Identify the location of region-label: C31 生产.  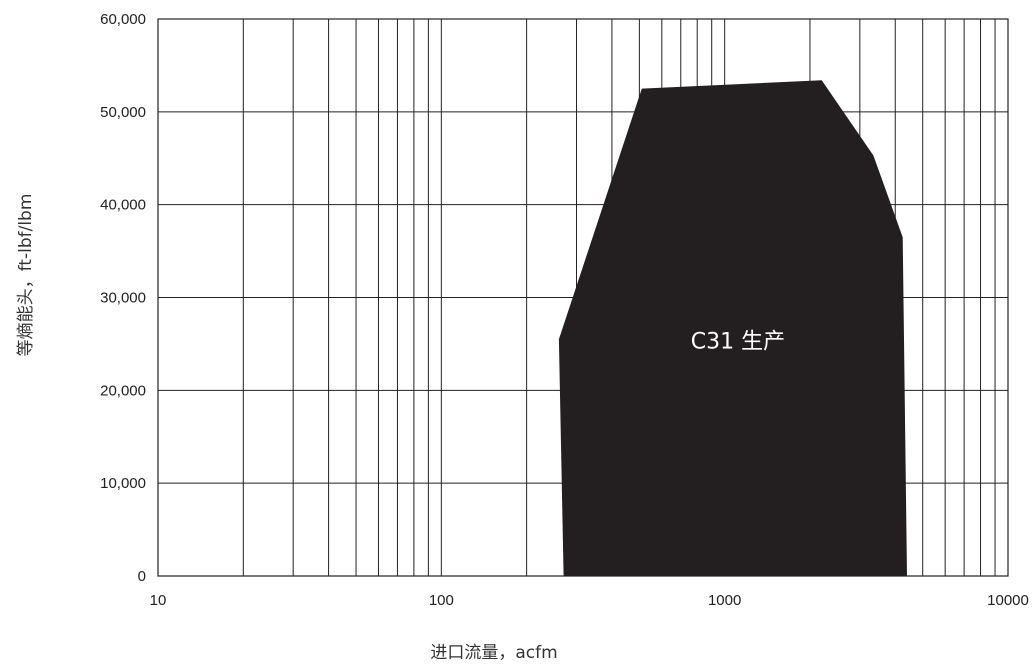
(738, 342).